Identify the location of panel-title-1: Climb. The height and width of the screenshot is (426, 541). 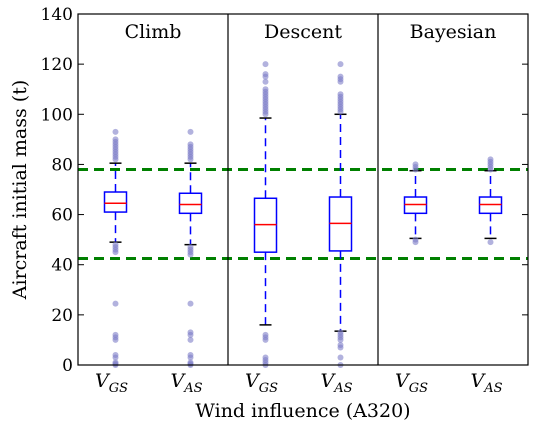
(153, 32).